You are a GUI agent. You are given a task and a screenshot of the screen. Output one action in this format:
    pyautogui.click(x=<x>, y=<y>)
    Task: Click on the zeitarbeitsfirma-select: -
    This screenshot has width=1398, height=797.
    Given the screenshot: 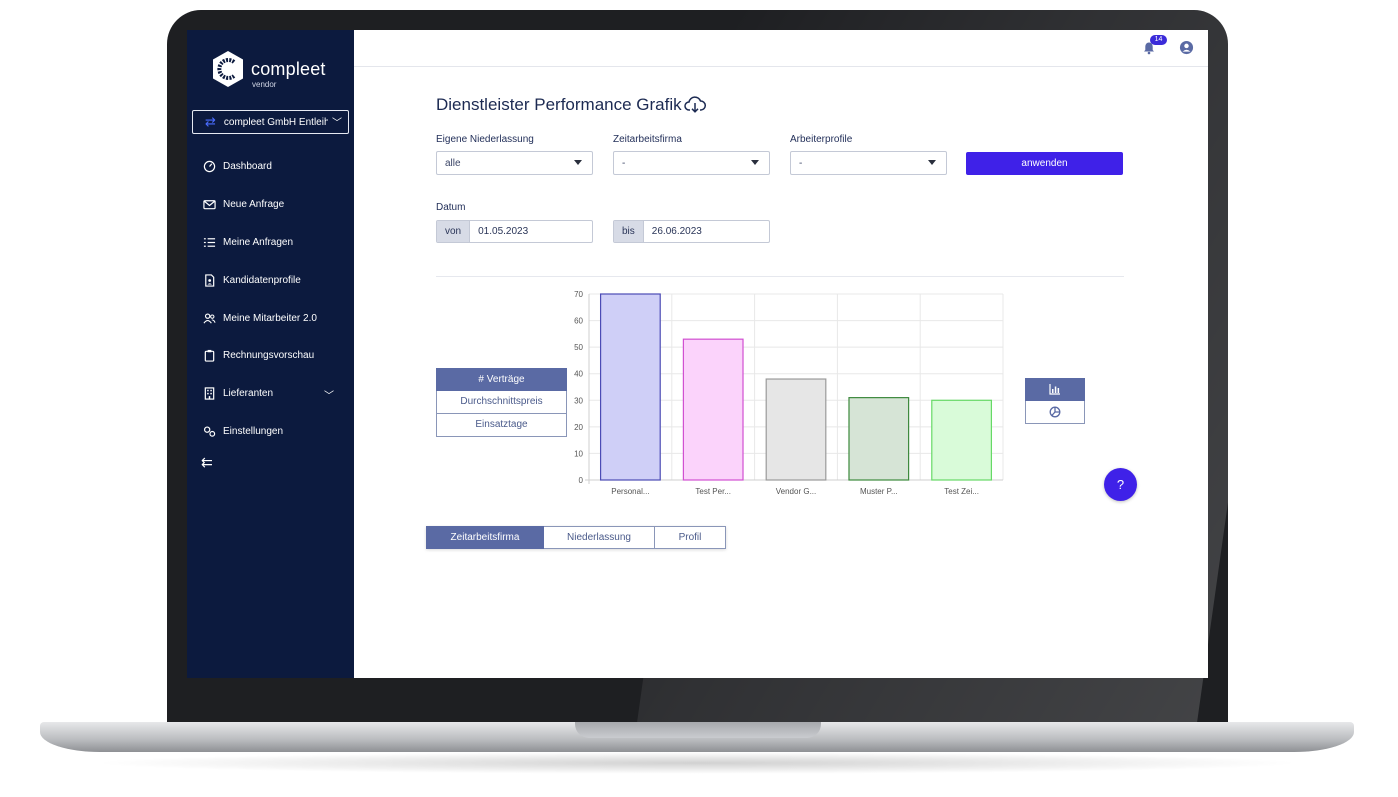 What is the action you would take?
    pyautogui.click(x=691, y=163)
    